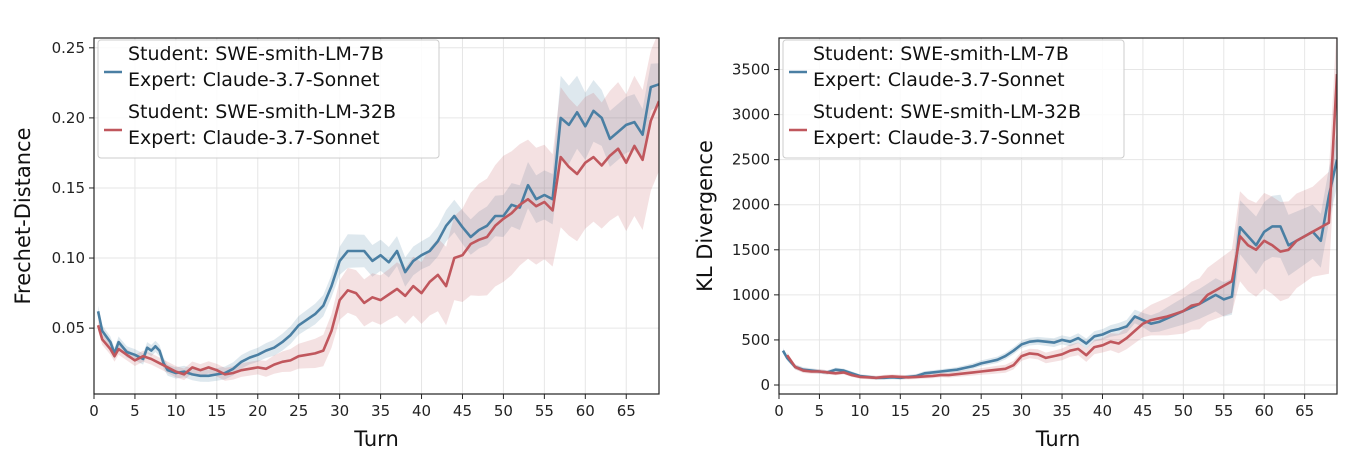  Describe the element at coordinates (68, 48) in the screenshot. I see `y-tick-label: 0.25` at that location.